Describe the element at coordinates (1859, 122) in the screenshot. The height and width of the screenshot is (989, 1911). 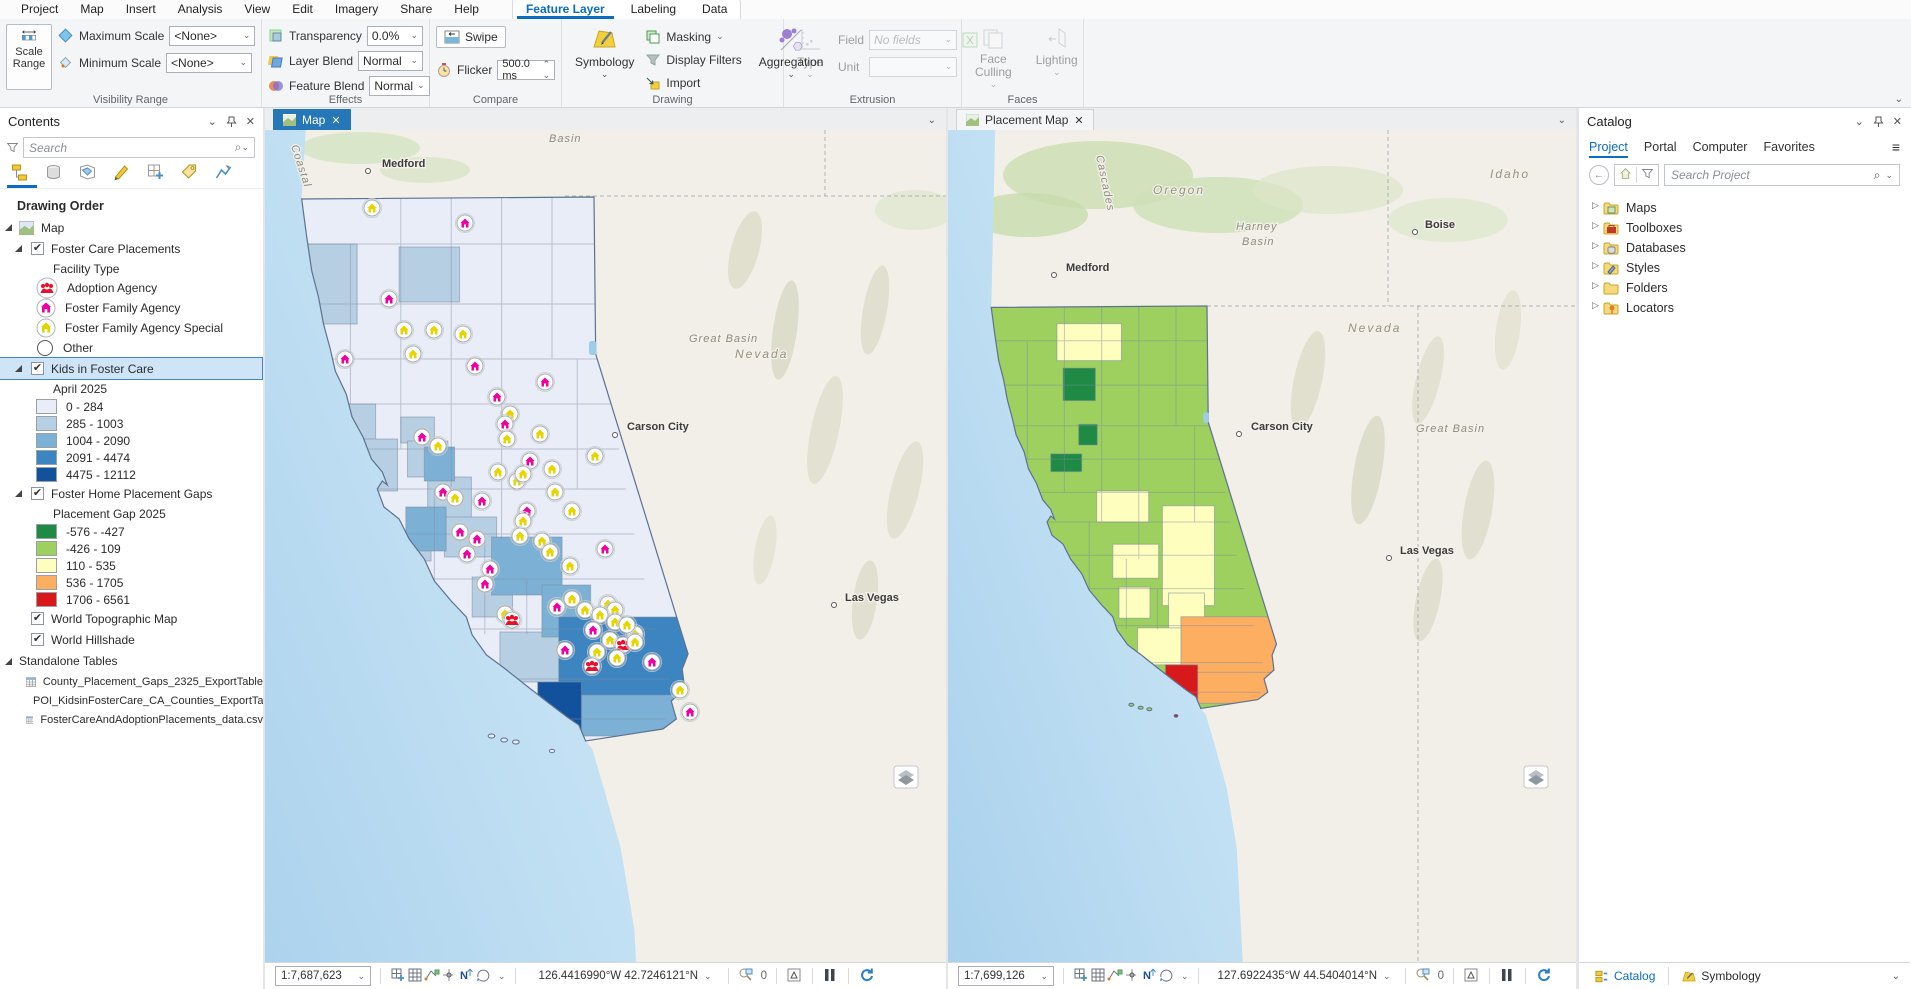
I see `catalog-menu-chevron-icon: ⌄` at that location.